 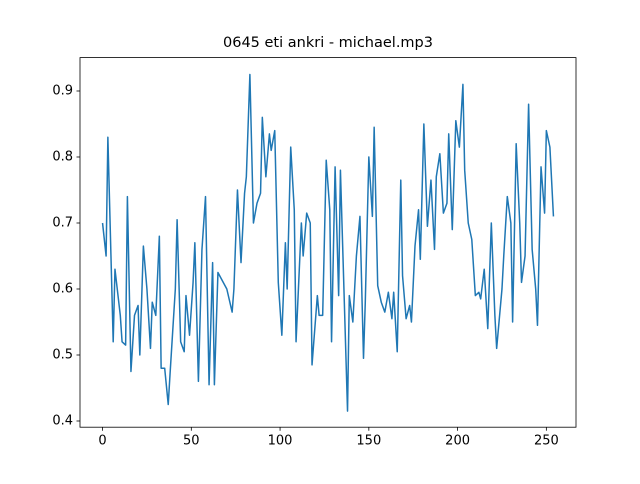 I want to click on x-tick-label: 100, so click(x=280, y=441).